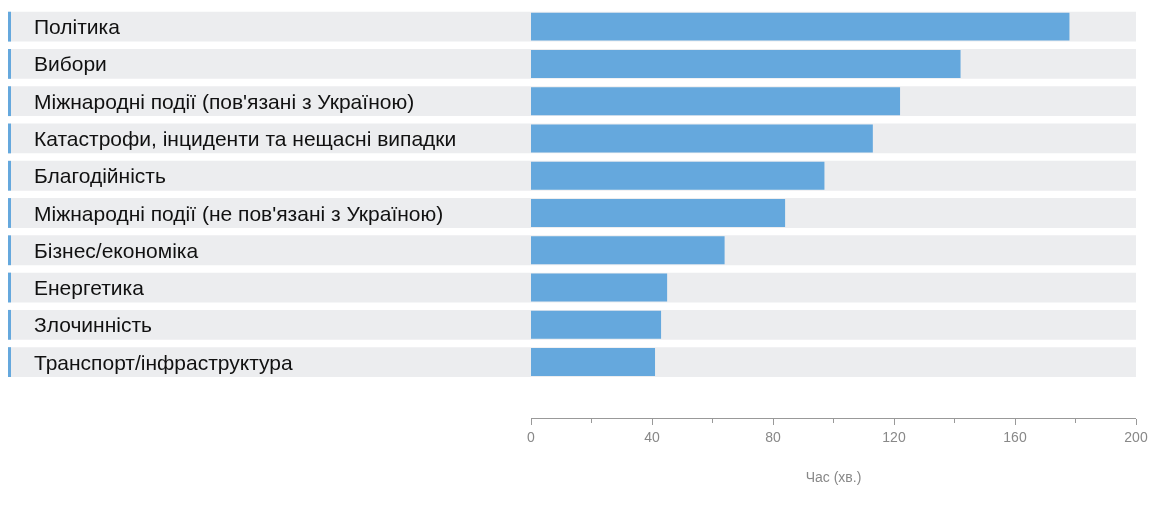 This screenshot has height=510, width=1151. What do you see at coordinates (1015, 436) in the screenshot?
I see `x-tick-label: 160` at bounding box center [1015, 436].